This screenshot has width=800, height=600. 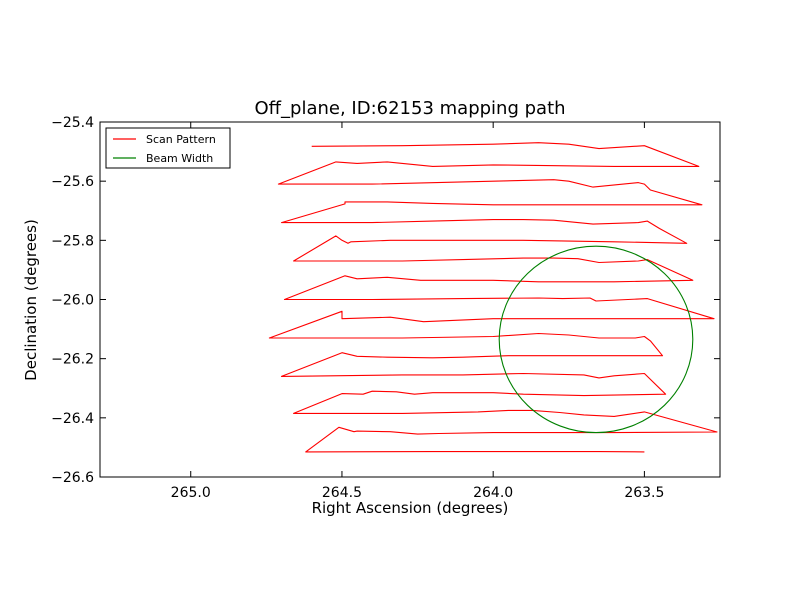 I want to click on legend-box, so click(x=168, y=148).